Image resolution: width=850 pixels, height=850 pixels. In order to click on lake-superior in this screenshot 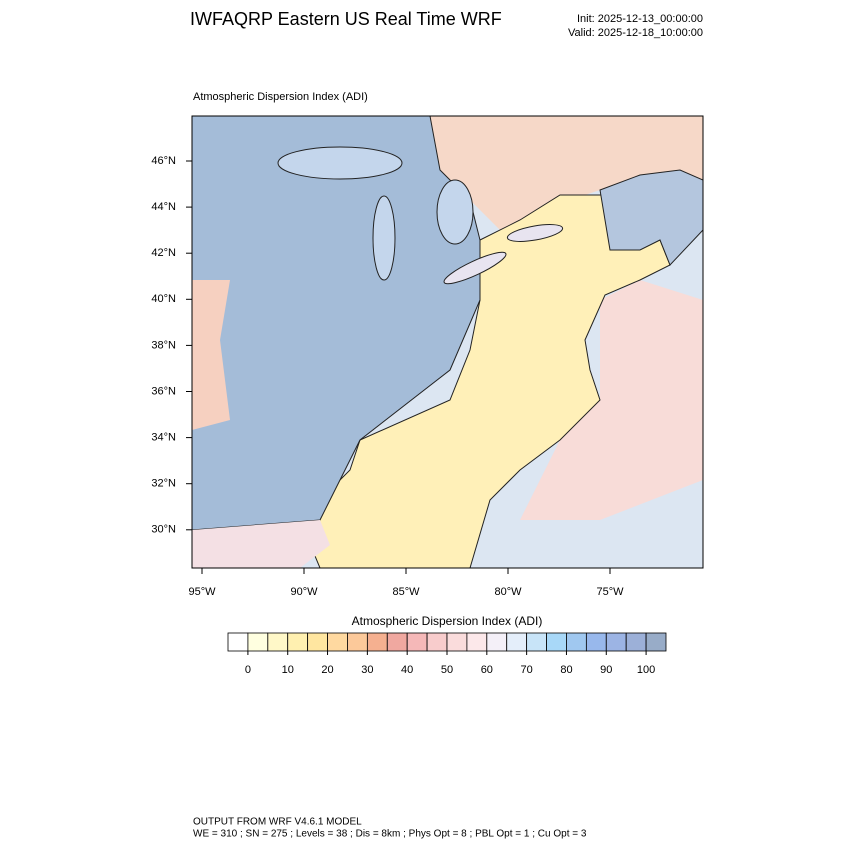, I will do `click(340, 163)`.